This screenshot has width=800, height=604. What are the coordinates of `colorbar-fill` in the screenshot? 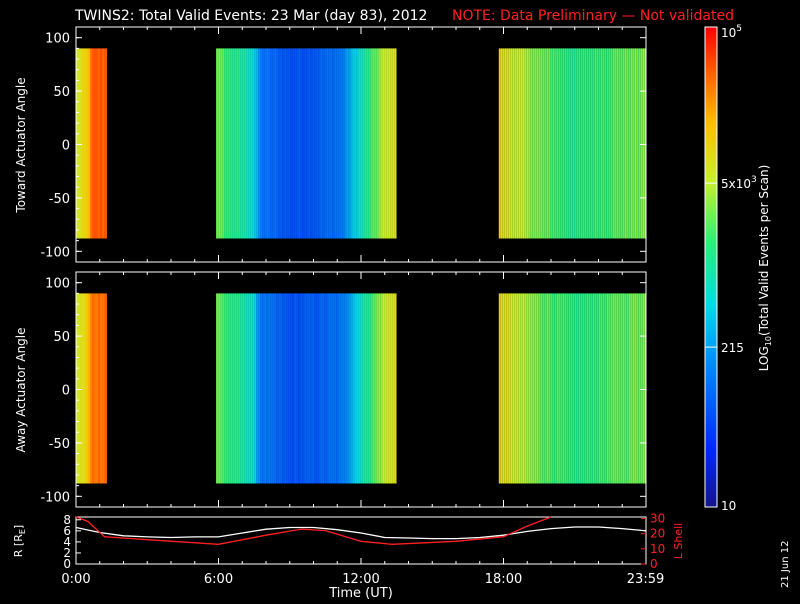 It's located at (711, 267).